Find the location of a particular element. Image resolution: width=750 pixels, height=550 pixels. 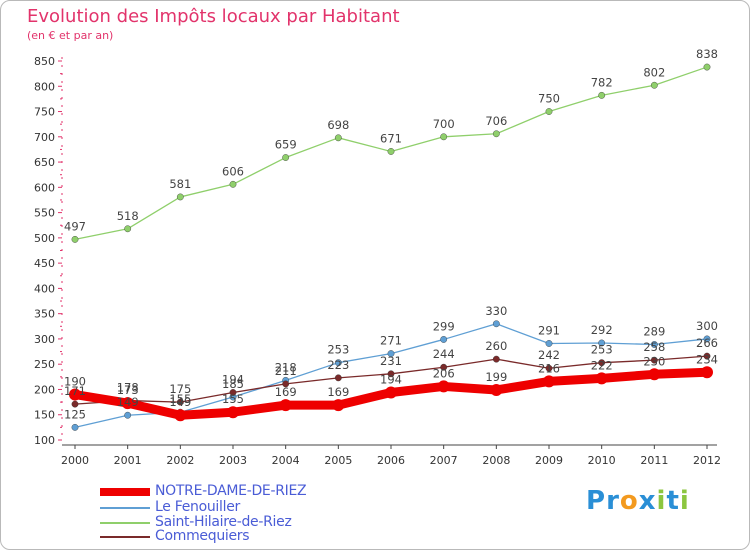

data-label: 300 is located at coordinates (707, 326).